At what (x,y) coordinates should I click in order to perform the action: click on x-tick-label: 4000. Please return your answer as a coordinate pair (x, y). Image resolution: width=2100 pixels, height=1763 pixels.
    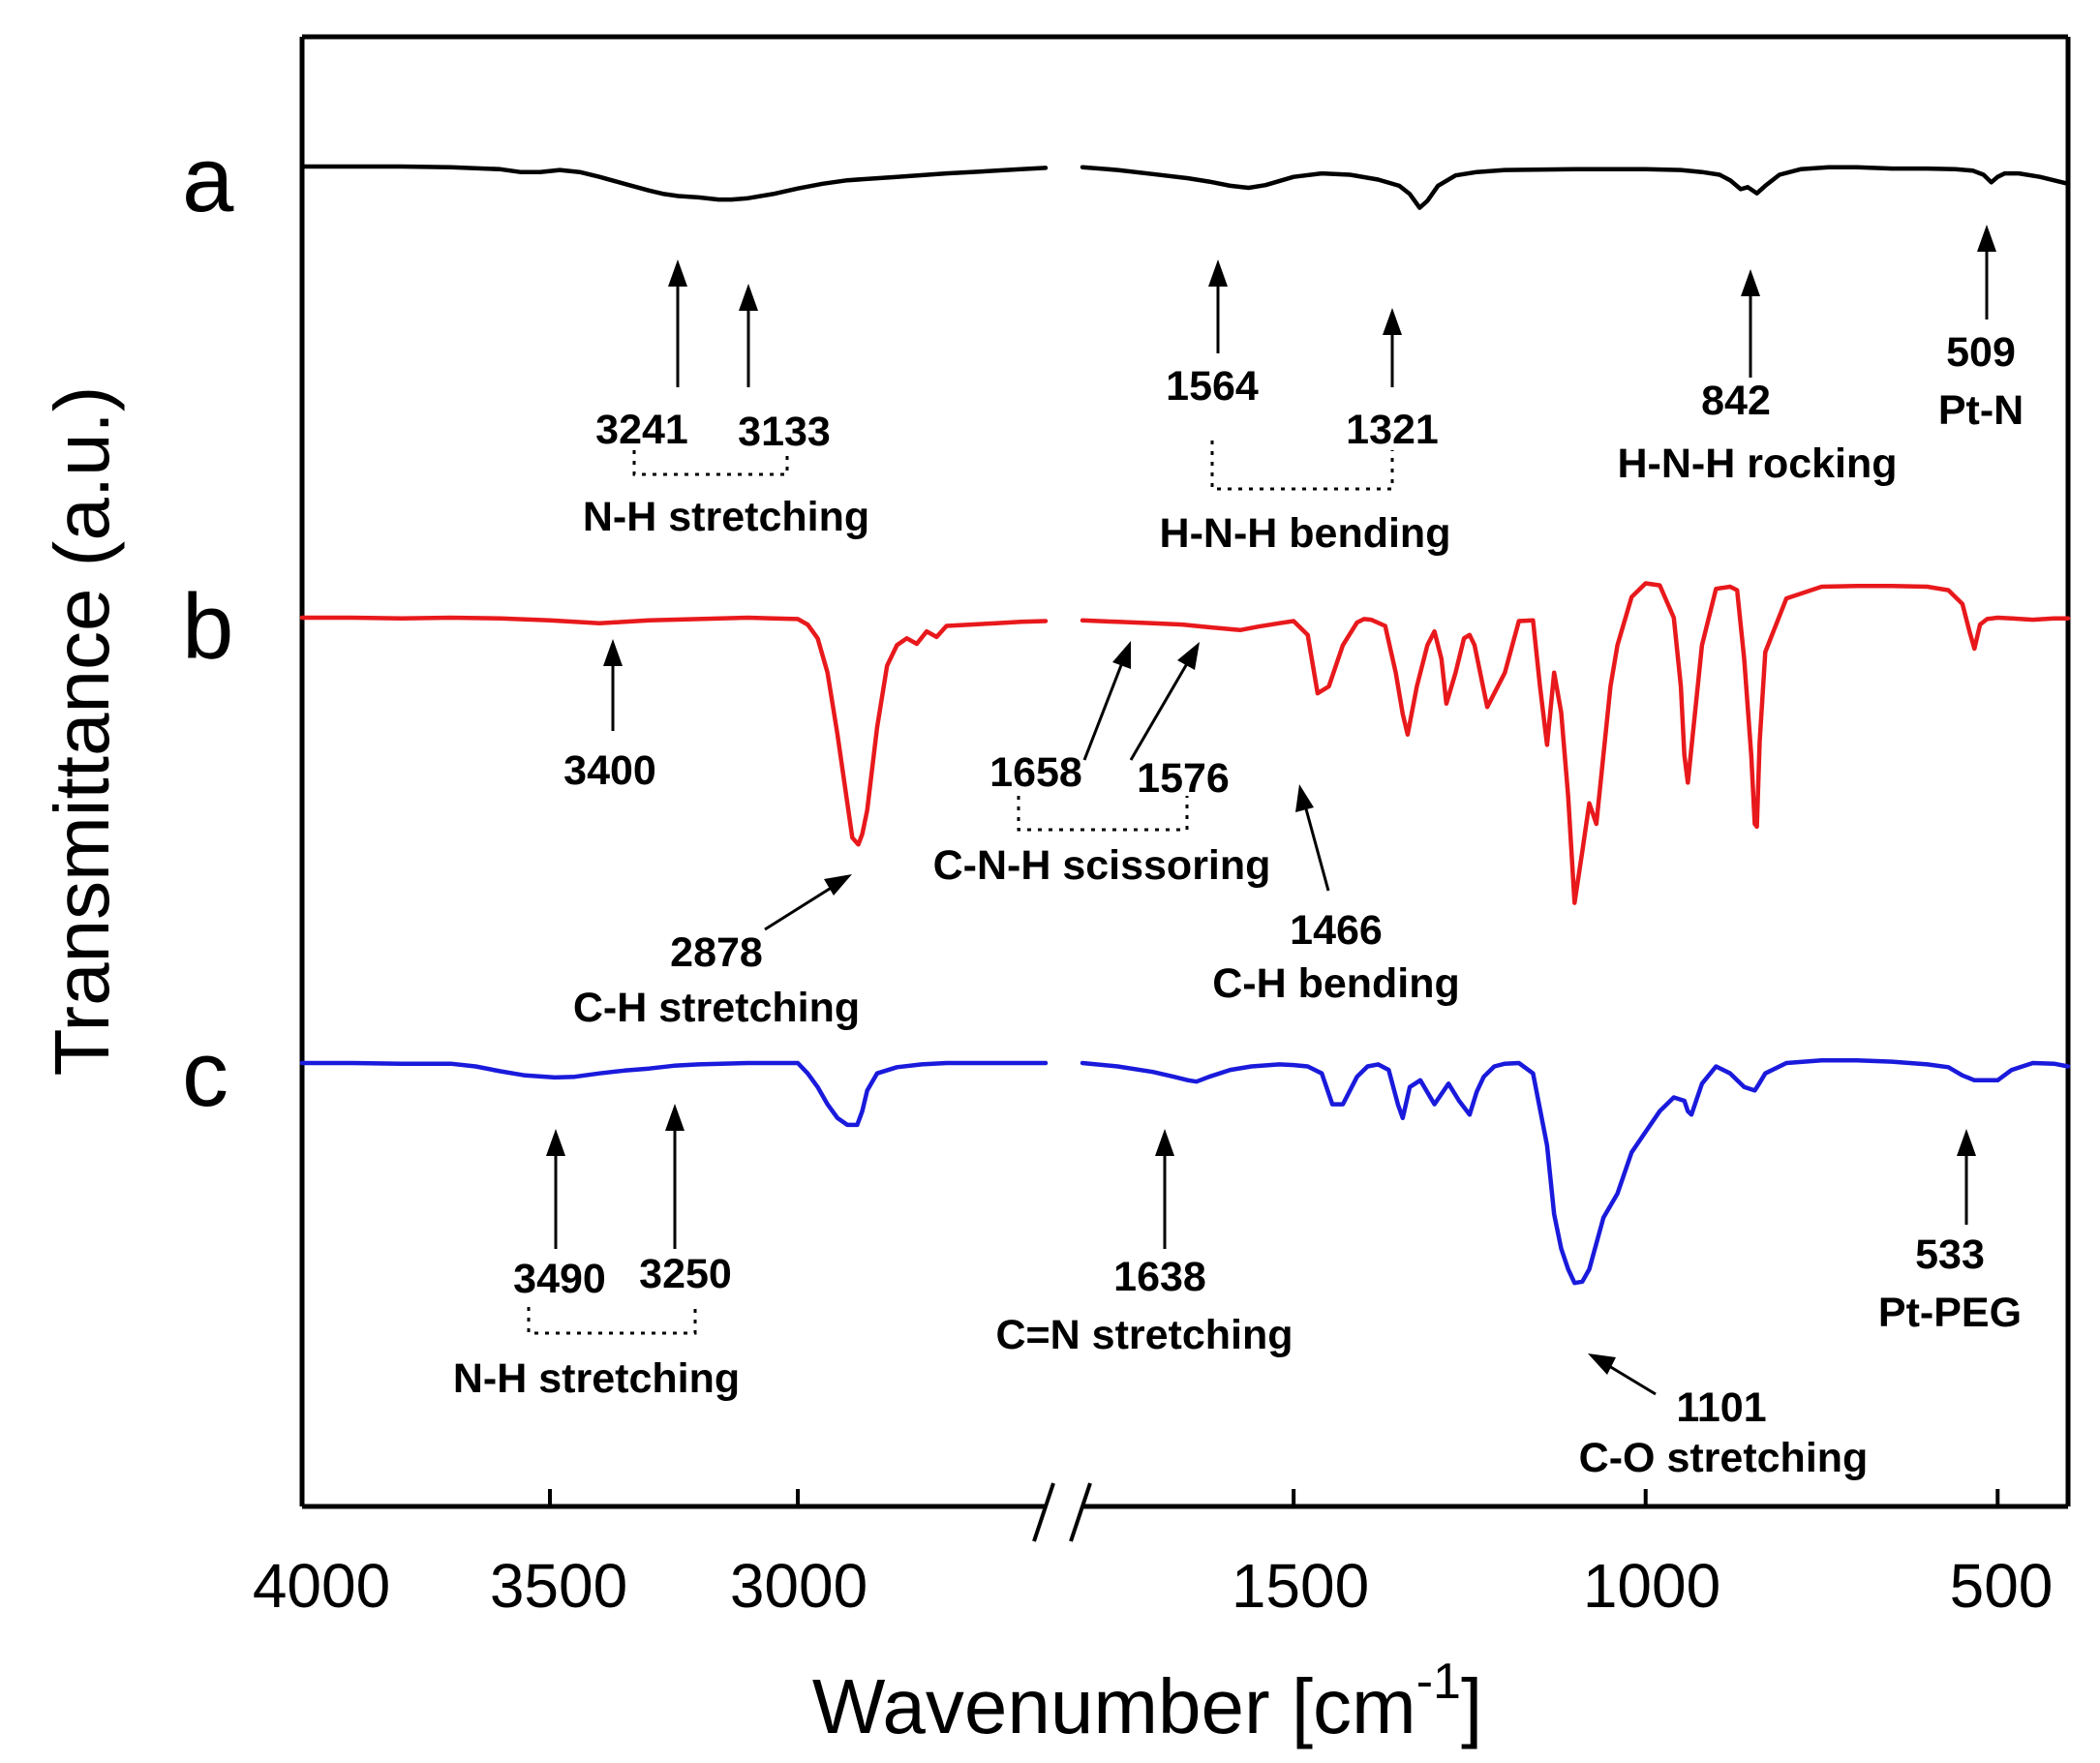
    Looking at the image, I should click on (321, 1586).